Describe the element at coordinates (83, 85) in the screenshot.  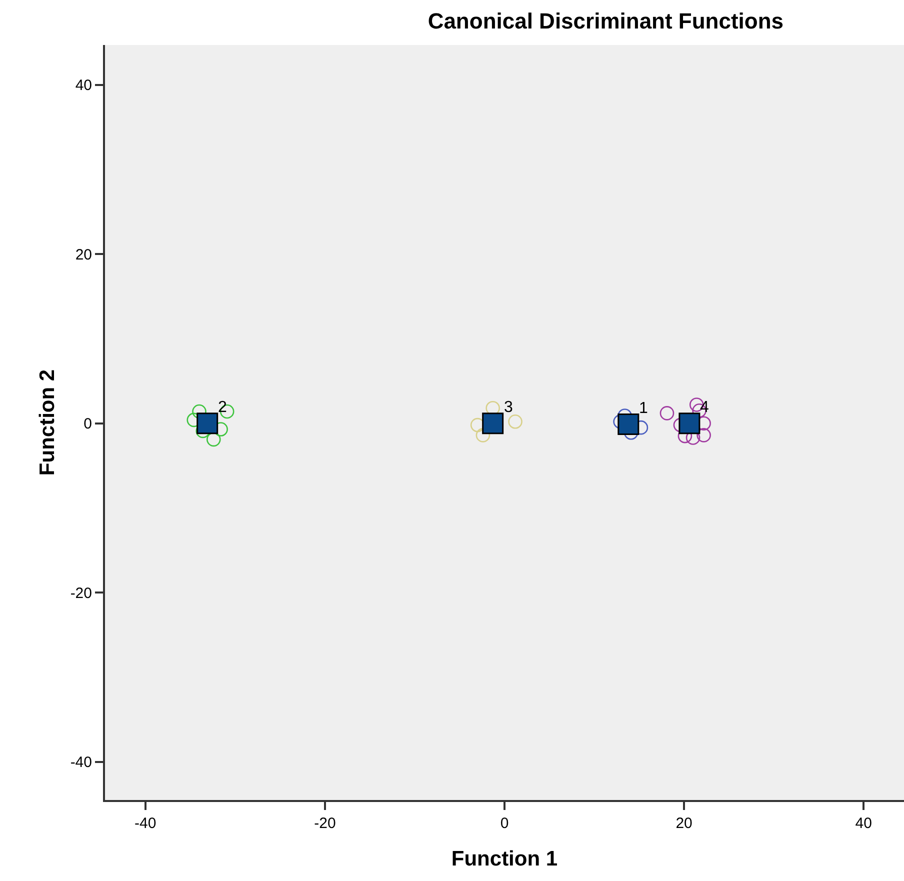
I see `y-tick-label: 40` at that location.